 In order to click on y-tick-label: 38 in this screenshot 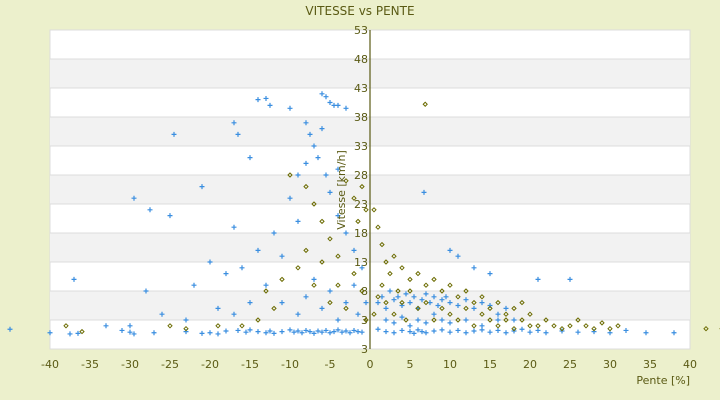, I will do `click(361, 117)`.